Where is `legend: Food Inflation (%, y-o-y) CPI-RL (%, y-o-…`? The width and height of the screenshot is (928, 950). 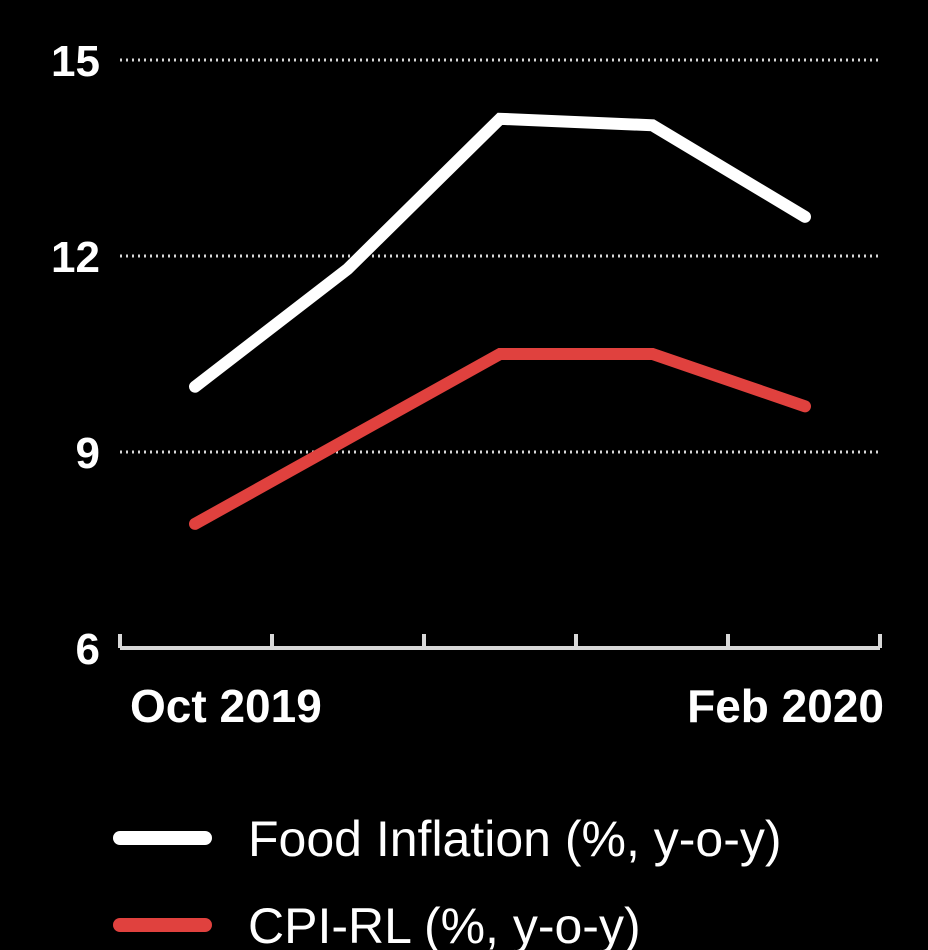 legend: Food Inflation (%, y-o-y) CPI-RL (%, y-o-… is located at coordinates (447, 880).